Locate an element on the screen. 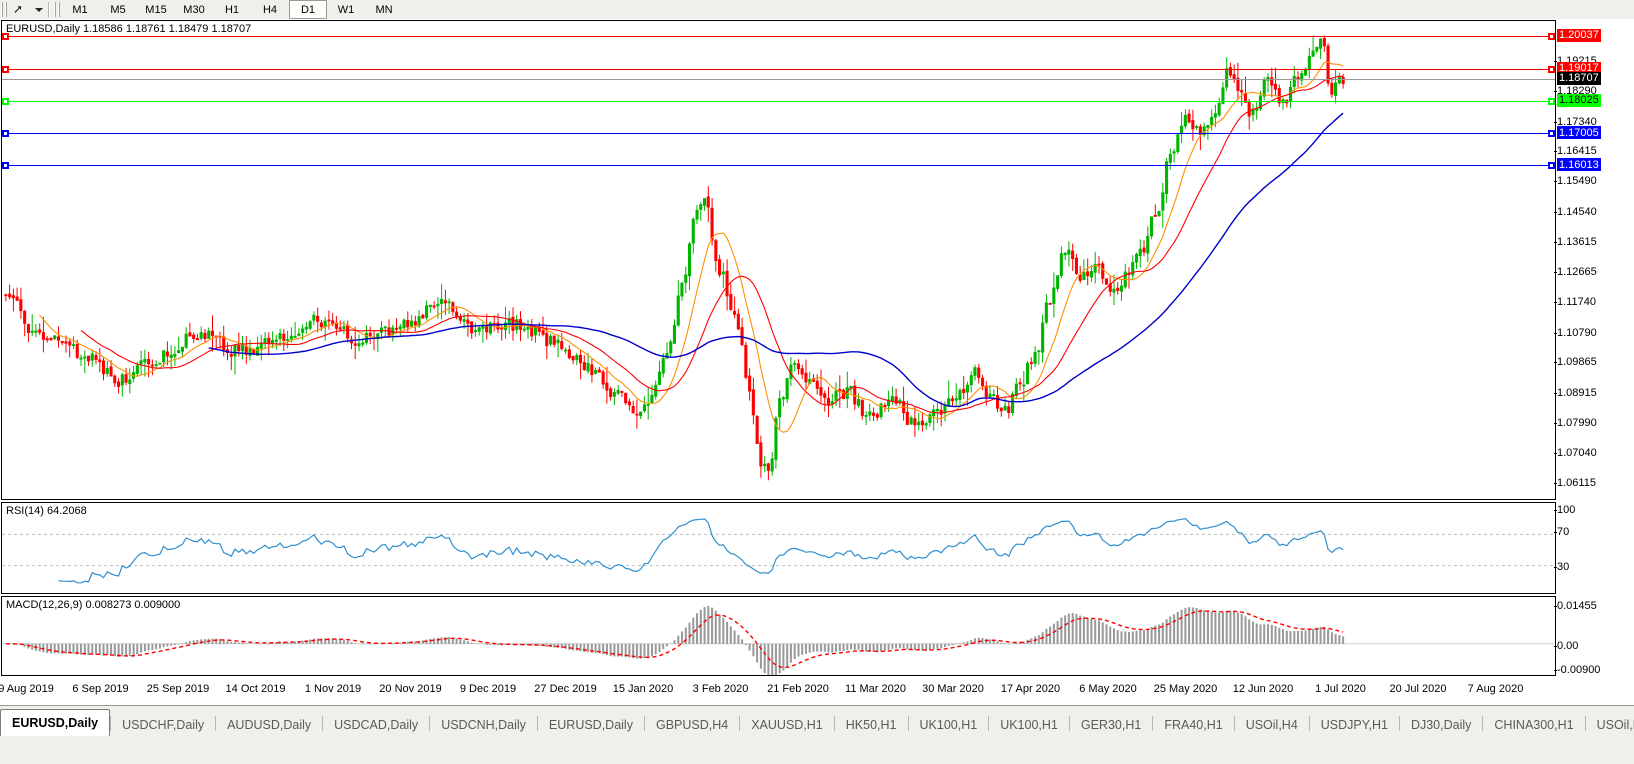 The image size is (1634, 764). timeframe-button-h1: H1 is located at coordinates (232, 9).